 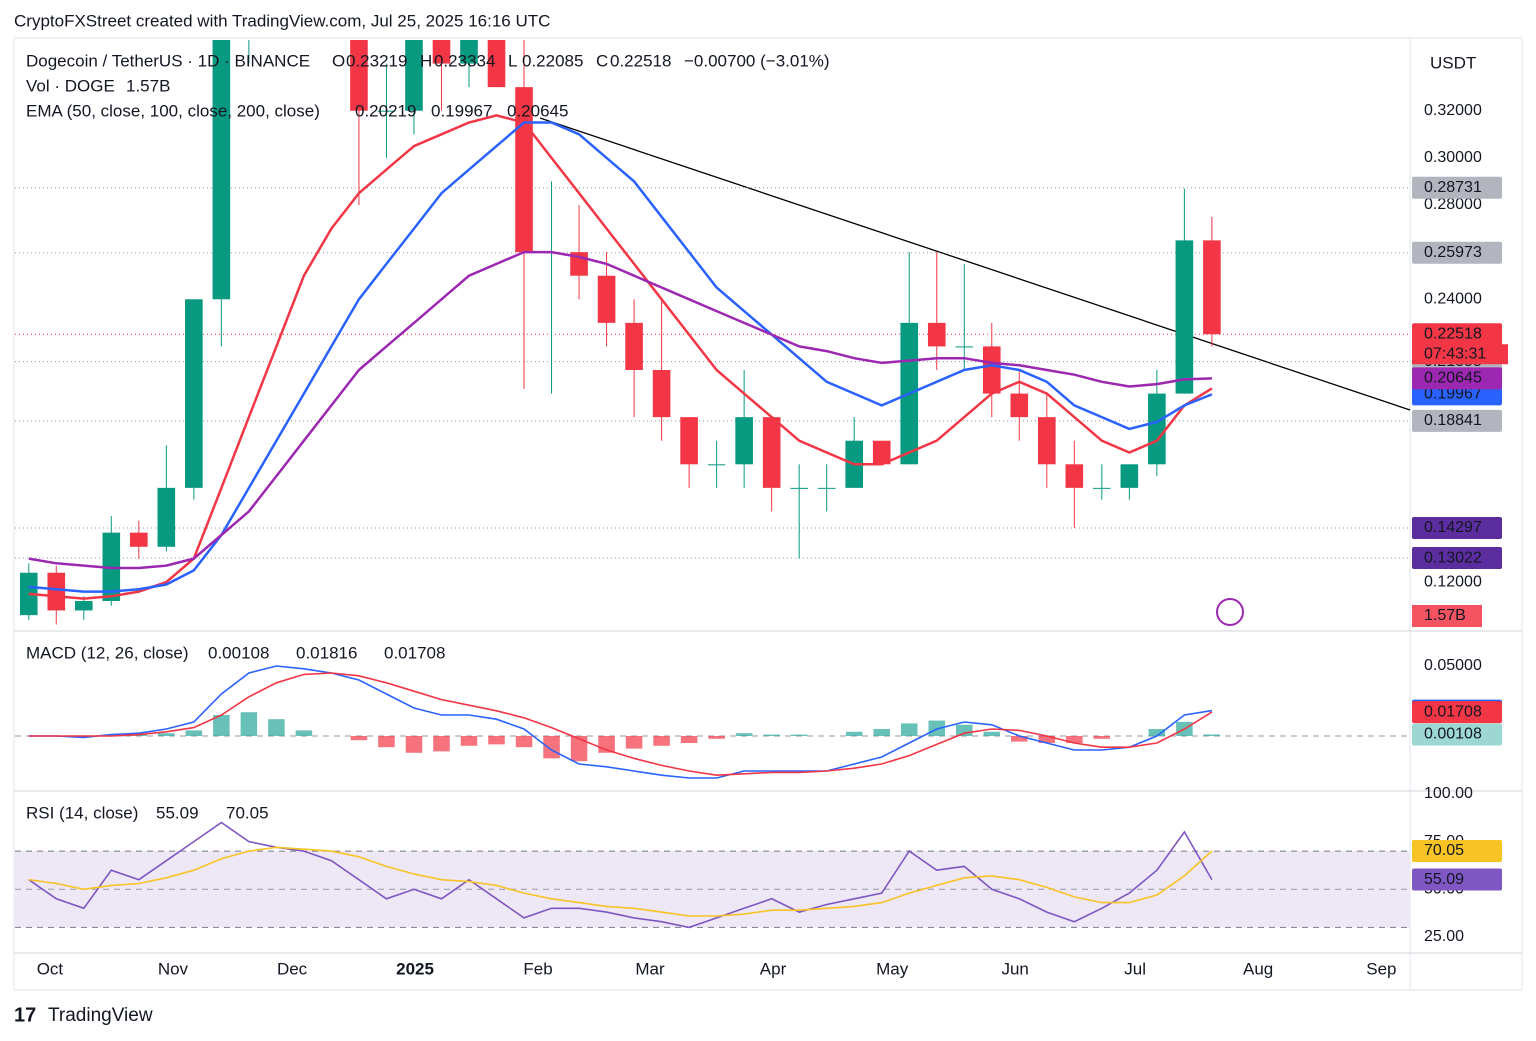 I want to click on footer-brand: TradingView, so click(x=100, y=1015).